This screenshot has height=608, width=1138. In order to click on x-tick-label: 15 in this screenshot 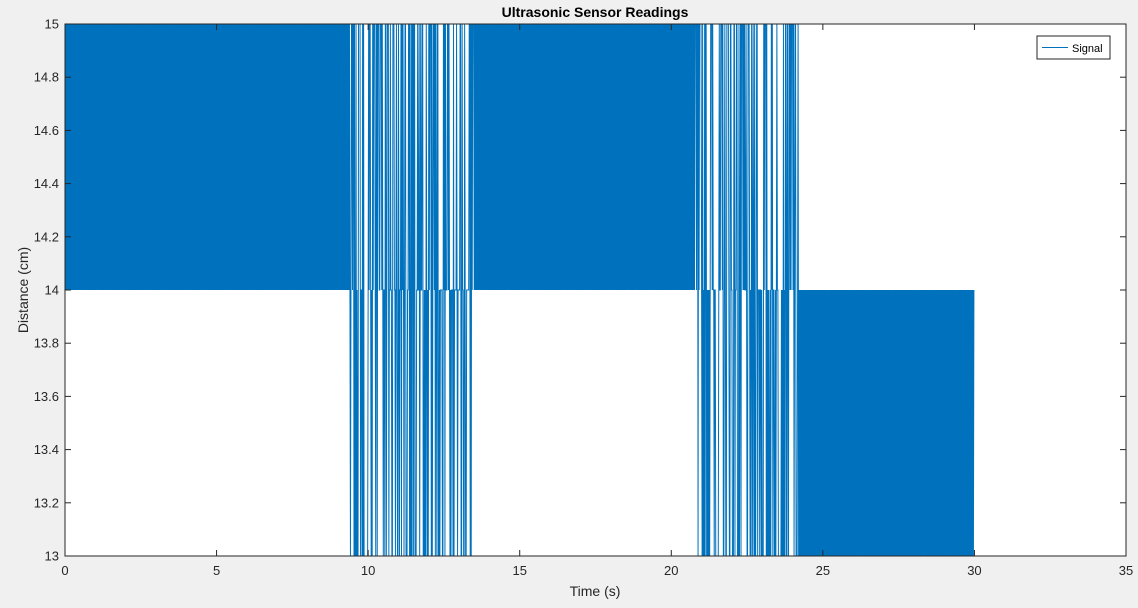, I will do `click(519, 570)`.